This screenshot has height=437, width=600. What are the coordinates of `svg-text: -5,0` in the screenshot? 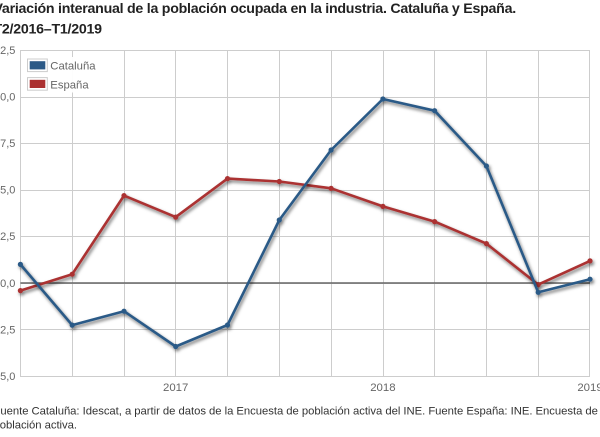 It's located at (7, 377).